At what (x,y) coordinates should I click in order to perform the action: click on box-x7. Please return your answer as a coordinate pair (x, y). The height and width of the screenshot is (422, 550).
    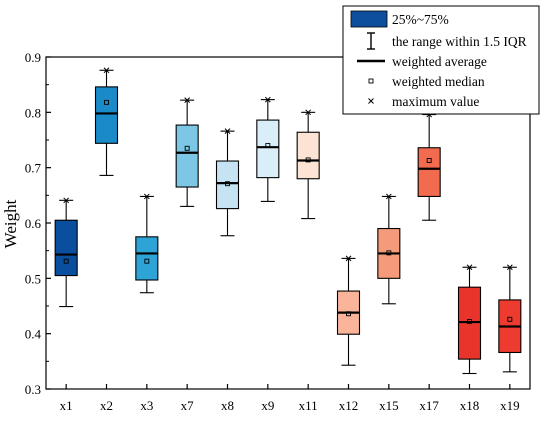
    Looking at the image, I should click on (187, 152).